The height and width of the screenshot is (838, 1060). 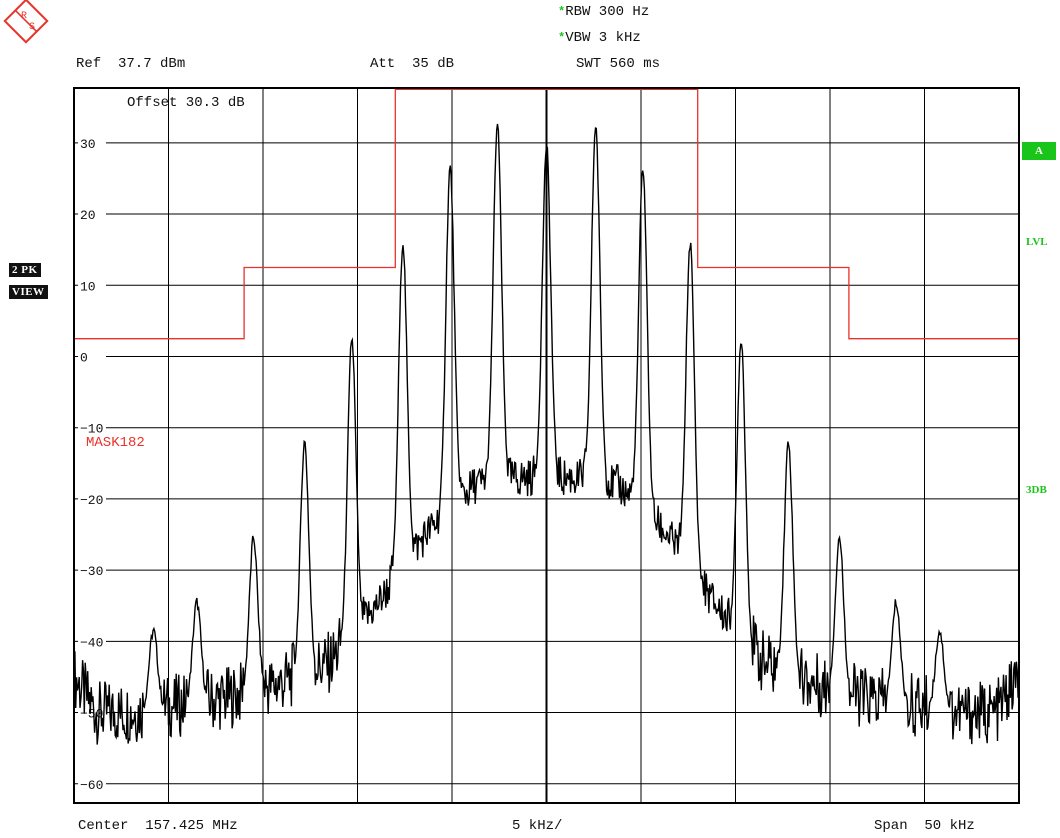 What do you see at coordinates (88, 144) in the screenshot?
I see `y-tick-label: 30` at bounding box center [88, 144].